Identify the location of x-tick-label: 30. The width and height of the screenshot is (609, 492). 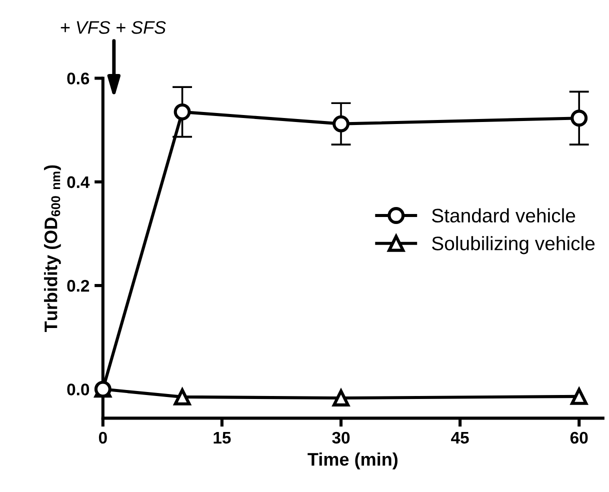
(341, 438).